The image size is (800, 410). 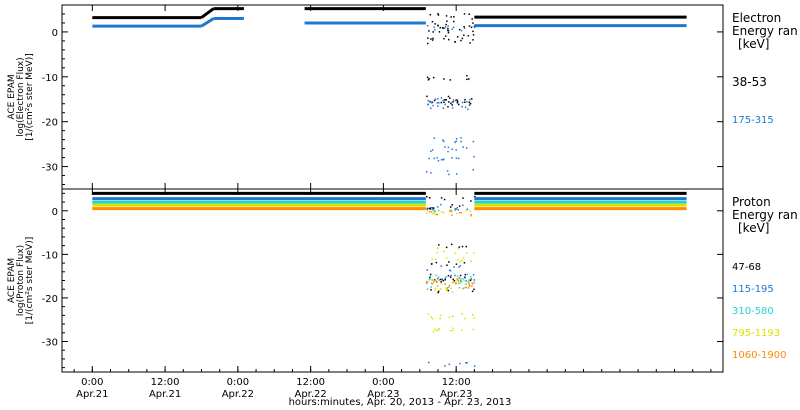 What do you see at coordinates (756, 333) in the screenshot?
I see `legend-entry: 795-1193` at bounding box center [756, 333].